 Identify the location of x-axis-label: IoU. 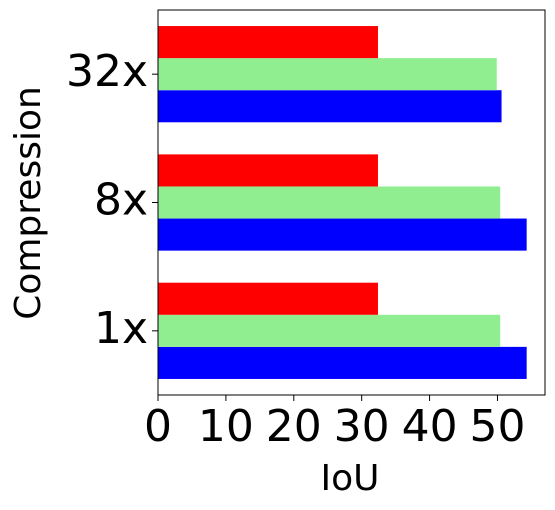
(350, 478).